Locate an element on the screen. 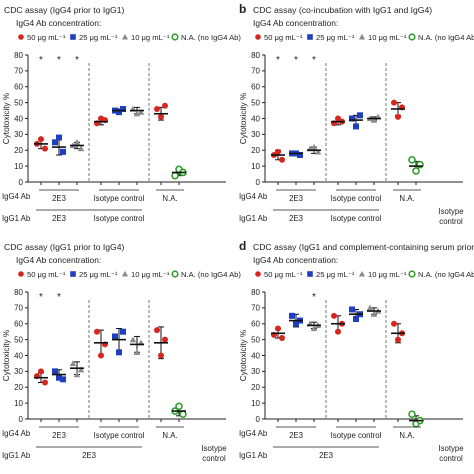  row-label-igg4: IgG4 Ab is located at coordinates (253, 433).